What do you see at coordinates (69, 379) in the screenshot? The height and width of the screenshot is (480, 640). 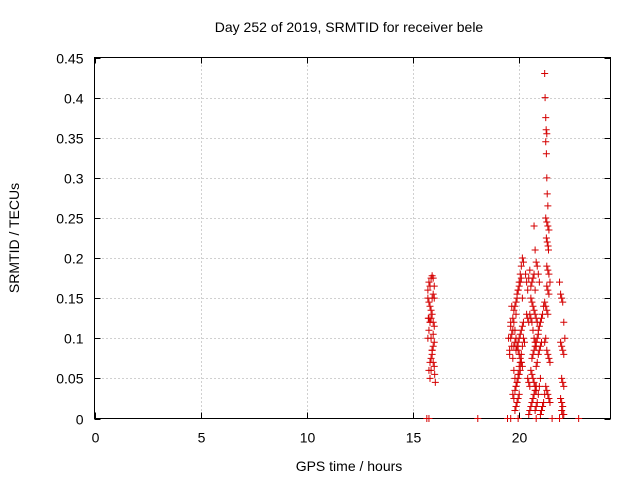 I see `y-tick-label: 0.05` at bounding box center [69, 379].